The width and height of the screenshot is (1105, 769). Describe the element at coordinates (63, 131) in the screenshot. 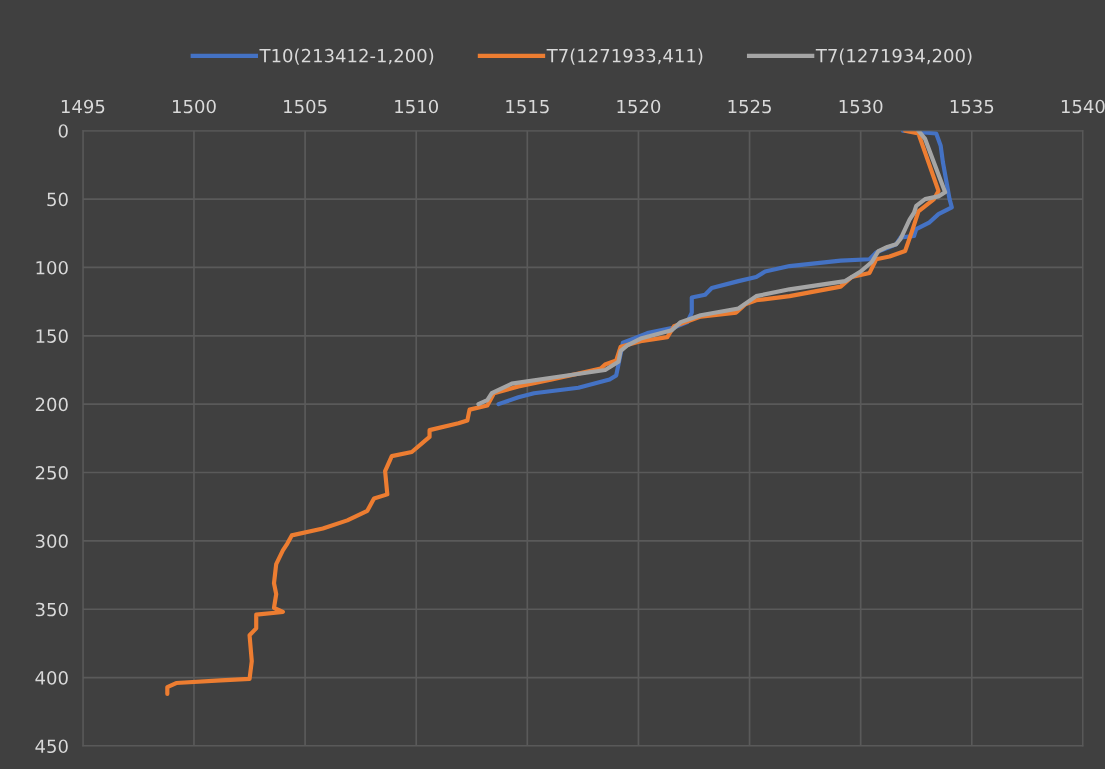

I see `y-tick-label: 0` at that location.